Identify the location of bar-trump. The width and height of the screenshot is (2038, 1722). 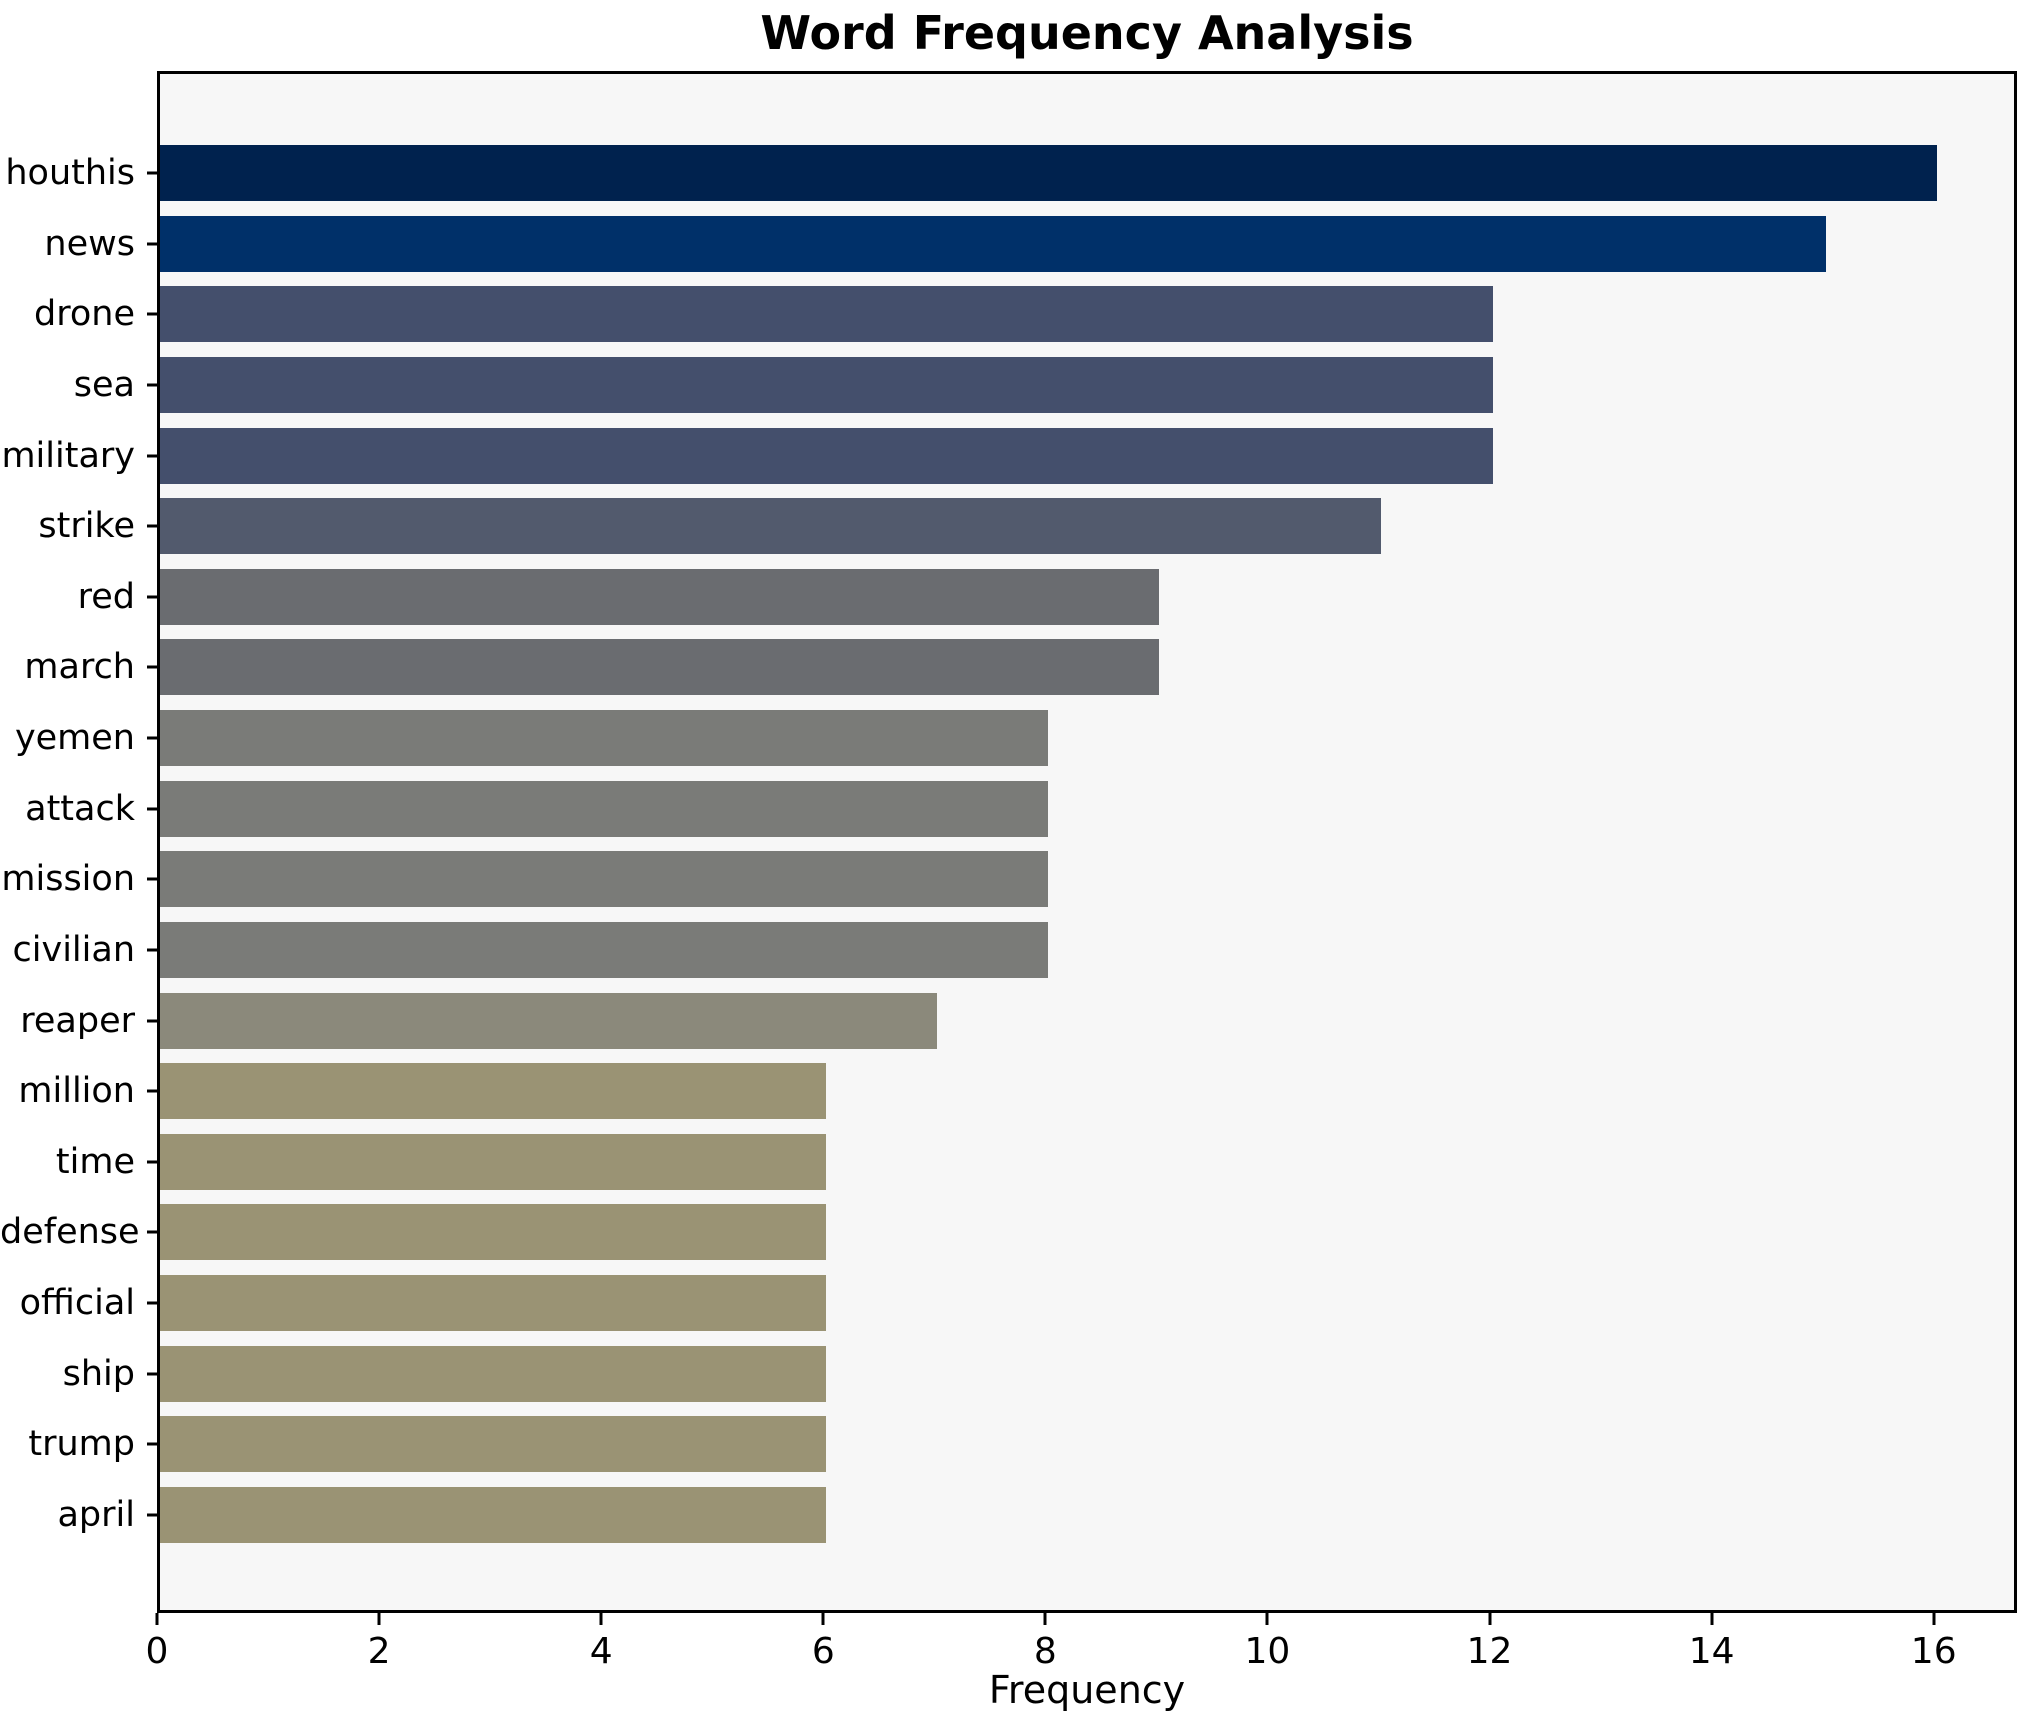
(493, 1444).